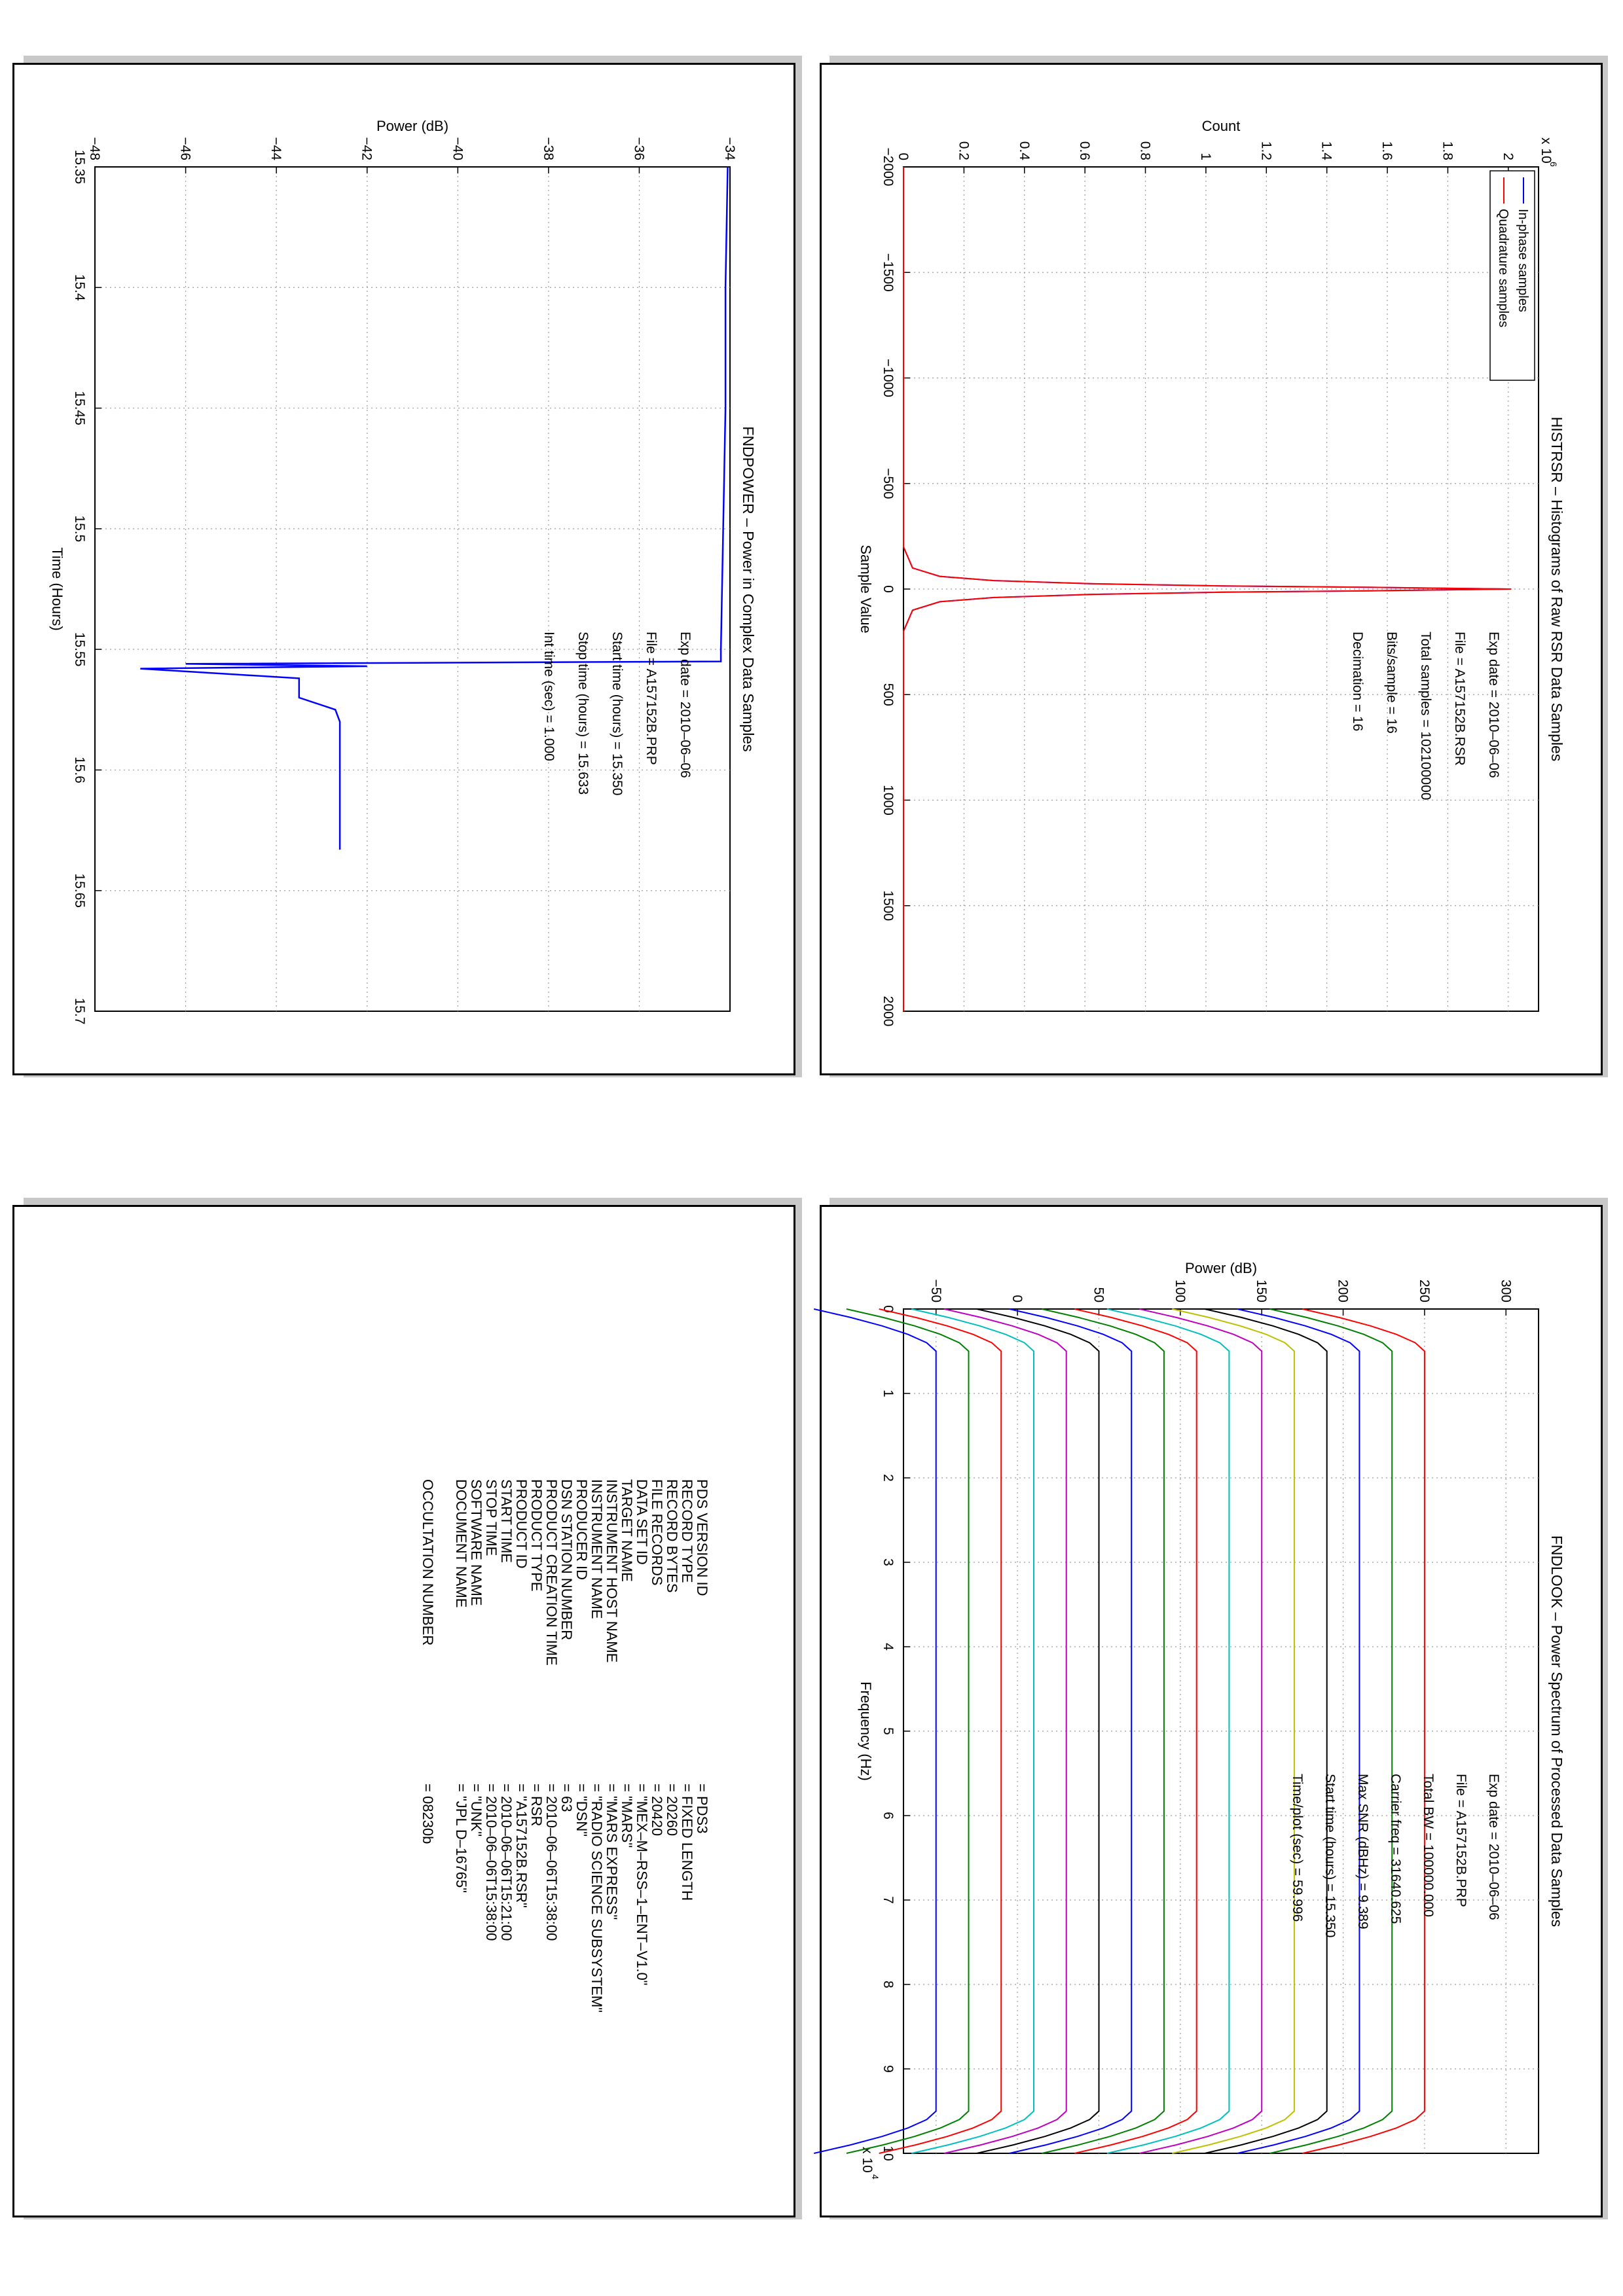  I want to click on y-tick-label: 300, so click(1505, 1291).